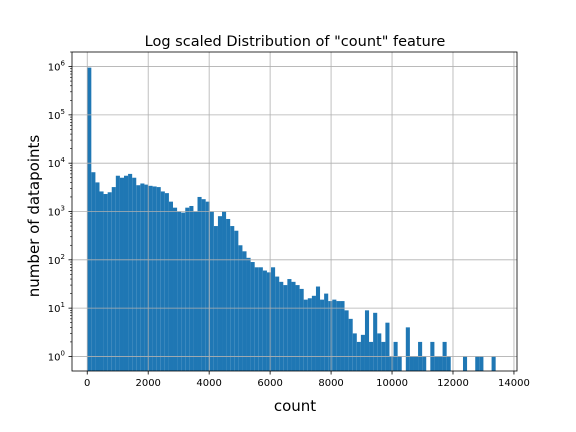 This screenshot has width=576, height=432. What do you see at coordinates (514, 383) in the screenshot?
I see `x-tick-label: 14000` at bounding box center [514, 383].